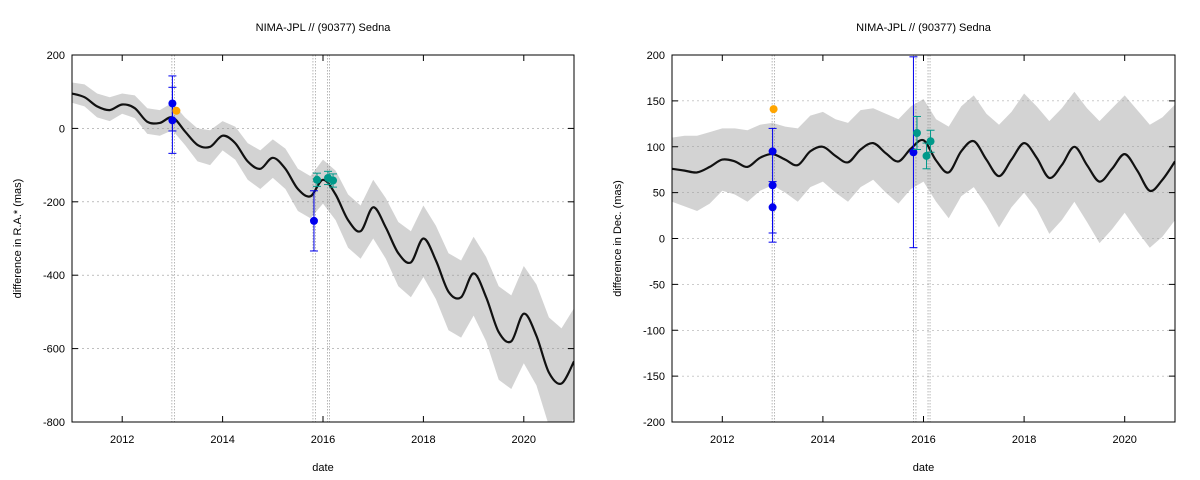  What do you see at coordinates (923, 165) in the screenshot?
I see `model-line` at bounding box center [923, 165].